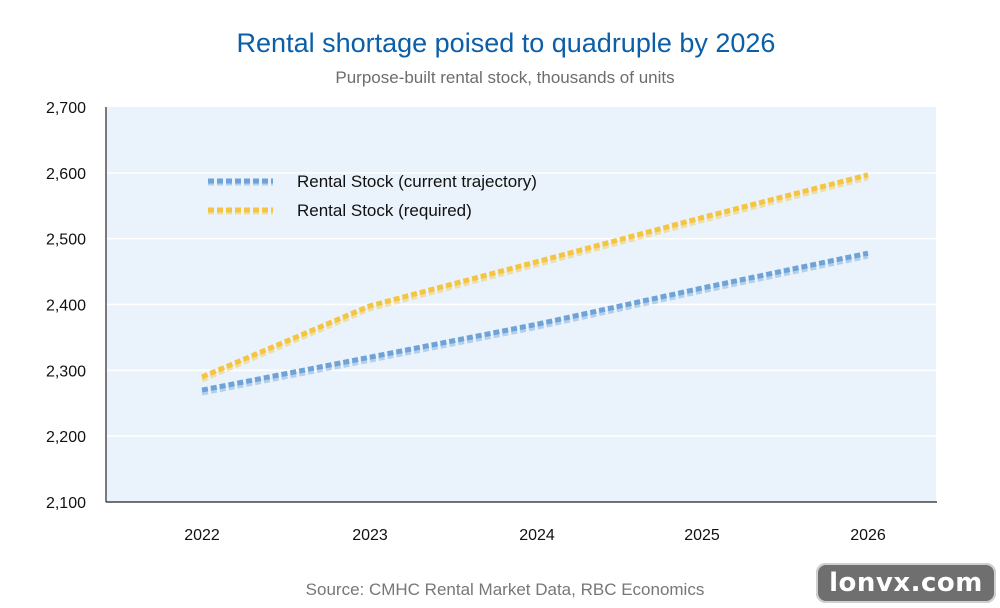  I want to click on x-tick-label: 2025, so click(702, 535).